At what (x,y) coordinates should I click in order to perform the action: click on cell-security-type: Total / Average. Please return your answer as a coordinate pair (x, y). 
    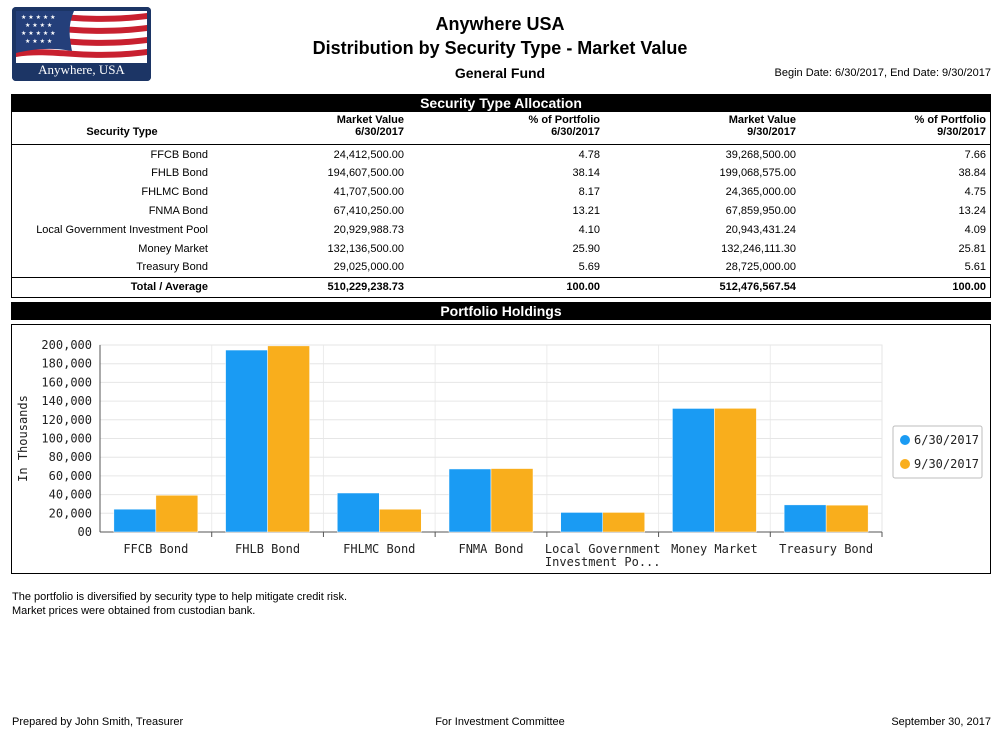
    Looking at the image, I should click on (112, 286).